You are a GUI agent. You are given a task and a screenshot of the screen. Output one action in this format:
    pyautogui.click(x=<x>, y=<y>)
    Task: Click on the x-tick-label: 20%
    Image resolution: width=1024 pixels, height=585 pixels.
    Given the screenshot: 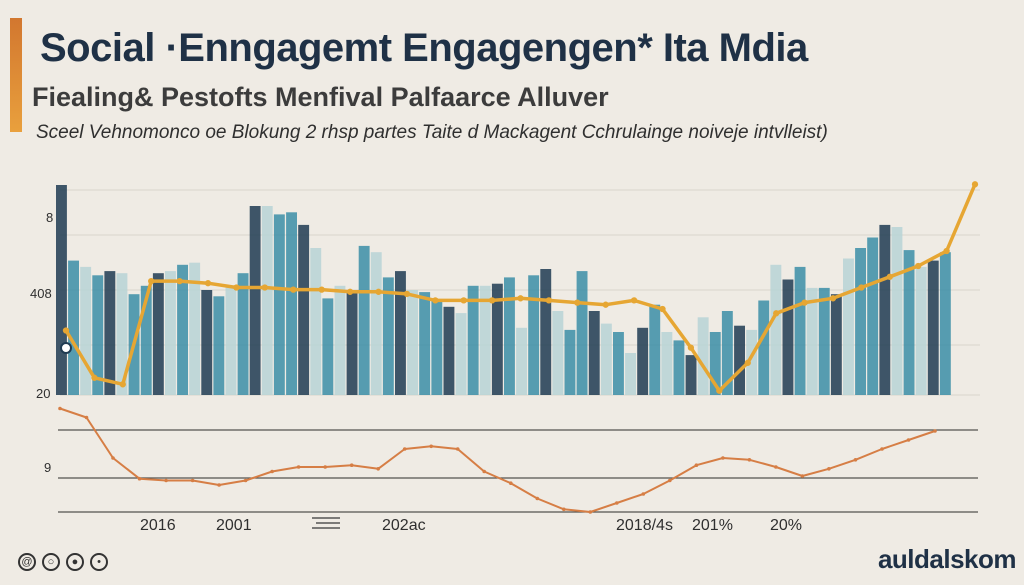 What is the action you would take?
    pyautogui.click(x=786, y=525)
    